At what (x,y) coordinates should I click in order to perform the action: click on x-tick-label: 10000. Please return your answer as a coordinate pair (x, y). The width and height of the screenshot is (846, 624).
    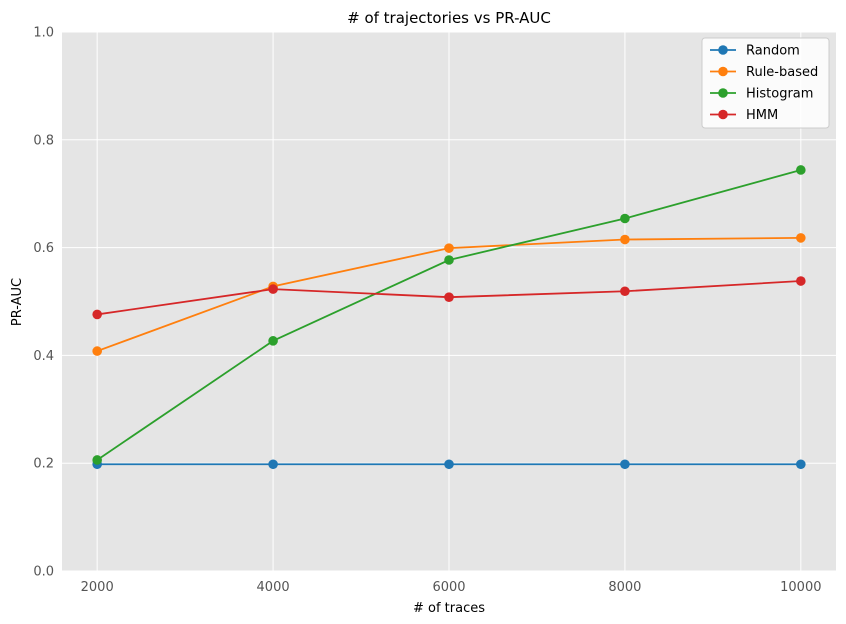
    Looking at the image, I should click on (800, 587).